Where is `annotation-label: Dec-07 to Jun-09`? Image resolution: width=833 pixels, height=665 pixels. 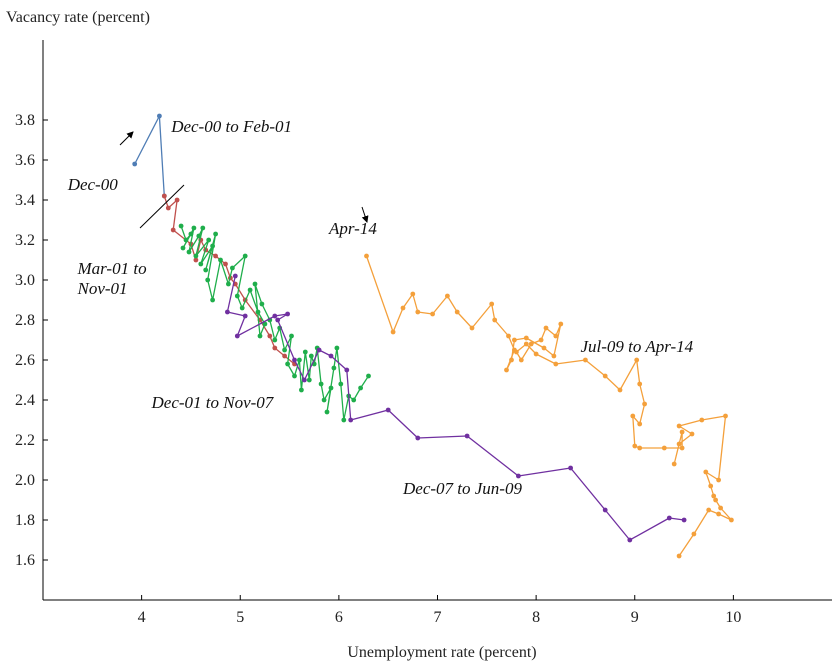 annotation-label: Dec-07 to Jun-09 is located at coordinates (462, 488).